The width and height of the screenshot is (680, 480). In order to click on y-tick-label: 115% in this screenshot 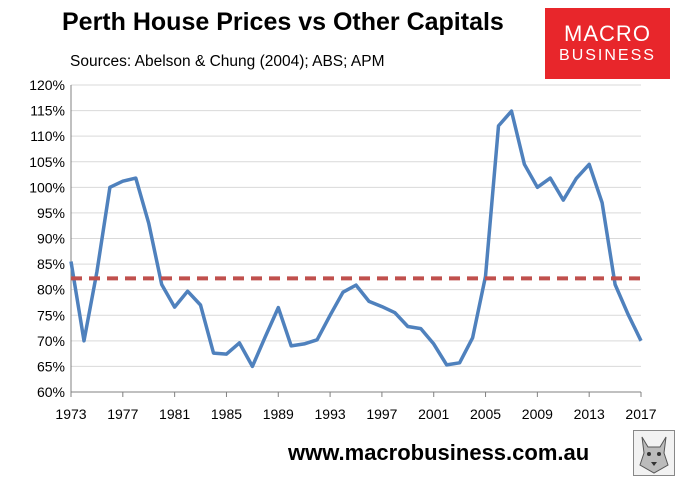, I will do `click(47, 111)`.